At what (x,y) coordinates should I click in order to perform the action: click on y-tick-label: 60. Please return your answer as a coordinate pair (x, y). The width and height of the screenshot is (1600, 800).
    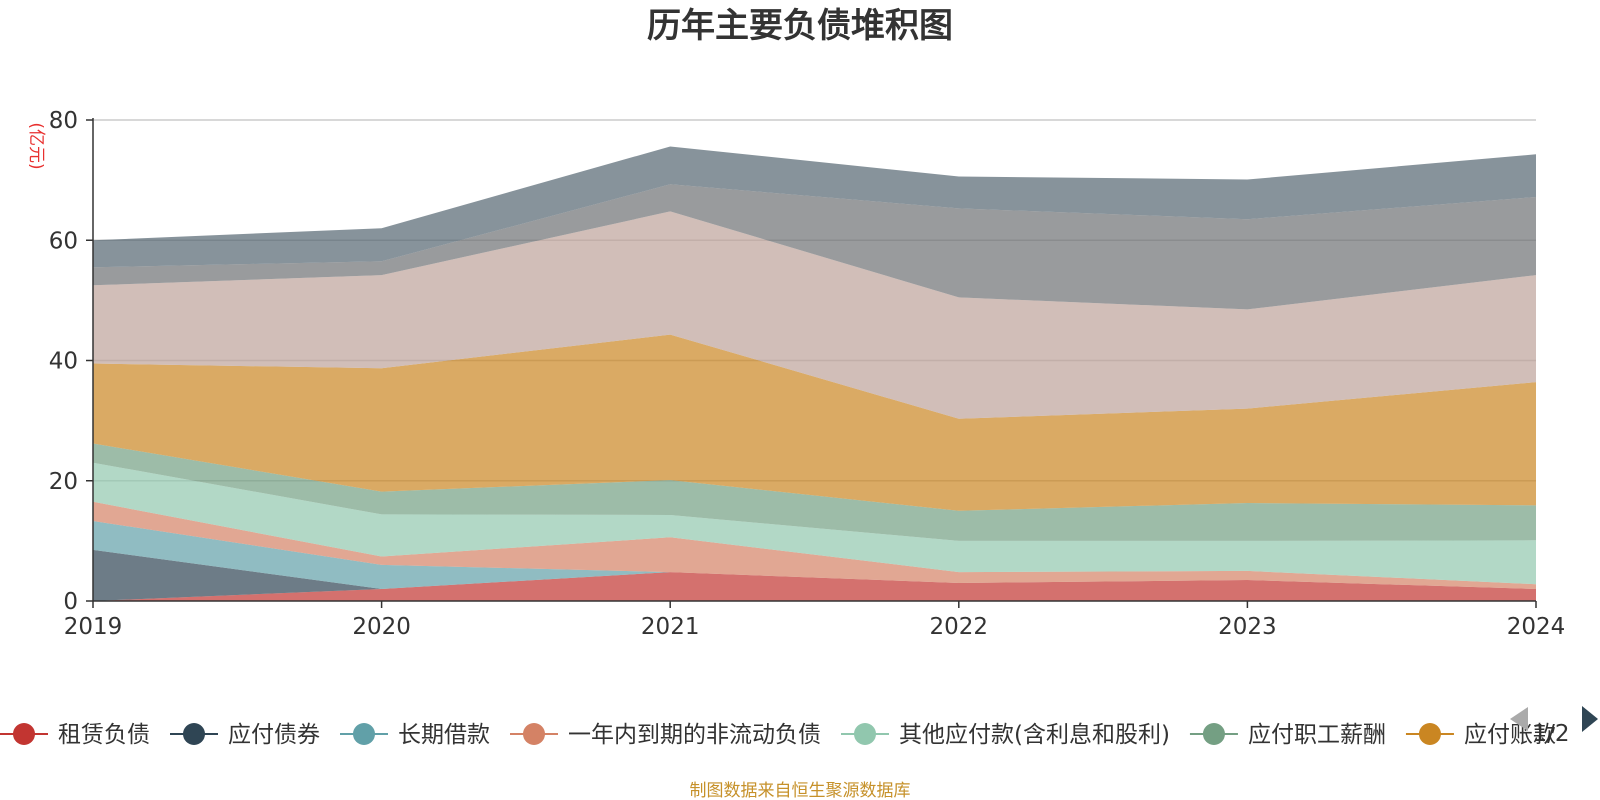
    Looking at the image, I should click on (63, 241).